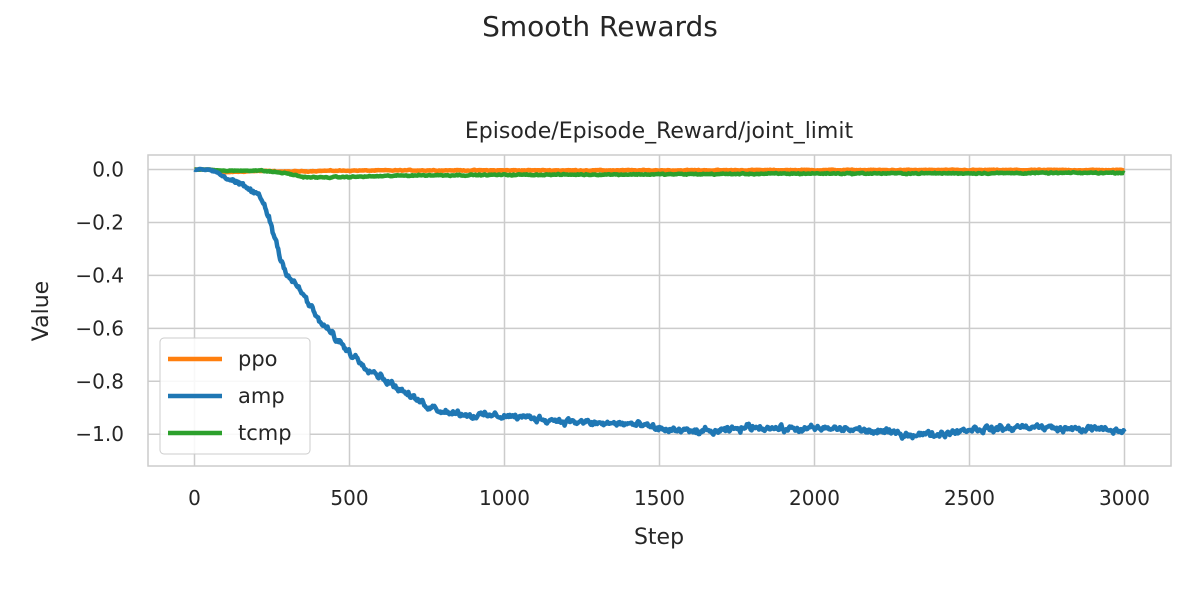 The image size is (1200, 600). What do you see at coordinates (814, 498) in the screenshot?
I see `x-tick-label: 2000` at bounding box center [814, 498].